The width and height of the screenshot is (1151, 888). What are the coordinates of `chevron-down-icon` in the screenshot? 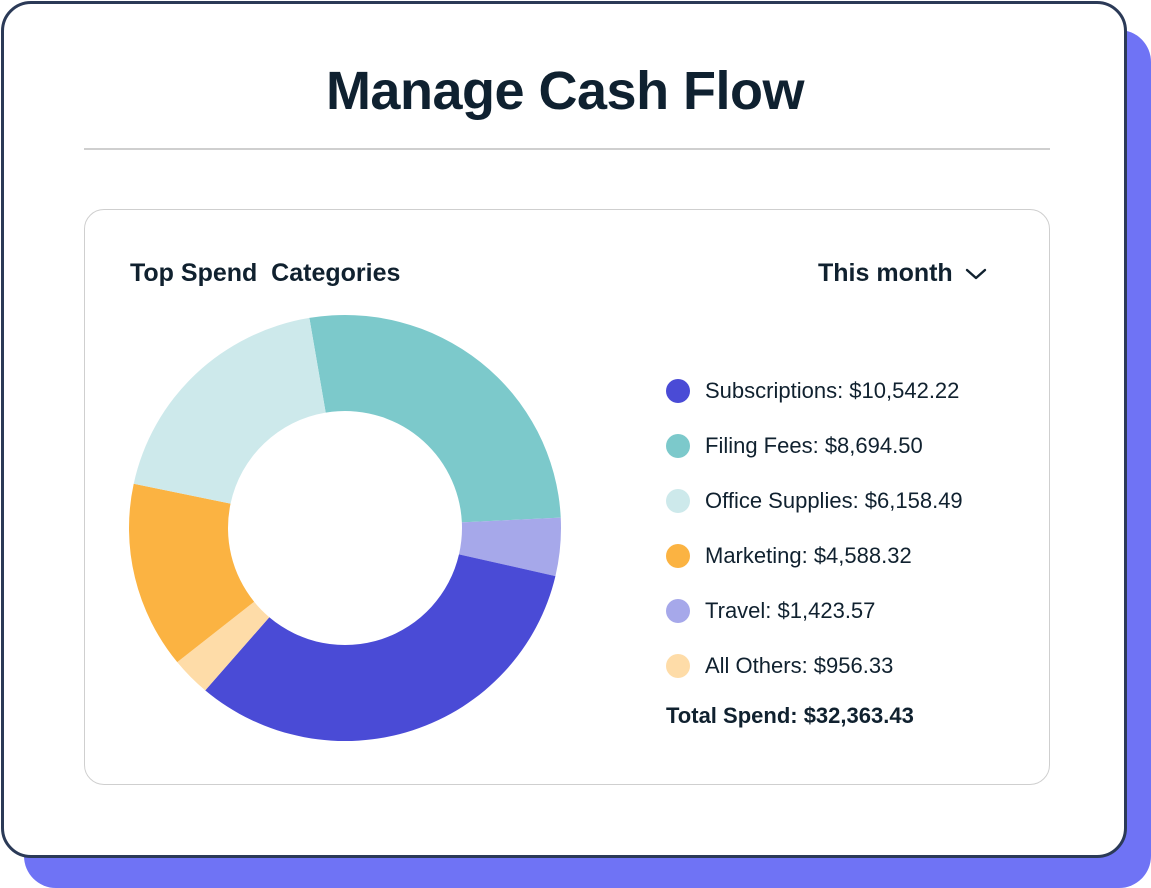 It's located at (975, 273).